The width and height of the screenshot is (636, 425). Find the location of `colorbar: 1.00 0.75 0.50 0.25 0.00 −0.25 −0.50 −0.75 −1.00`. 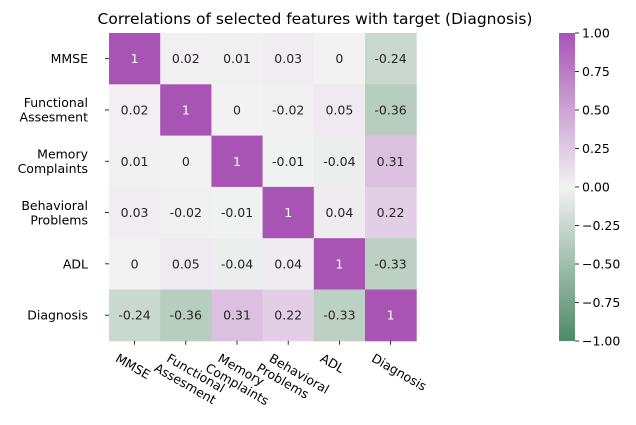

colorbar: 1.00 0.75 0.50 0.25 0.00 −0.25 −0.50 −0.75 −1.00 is located at coordinates (589, 187).